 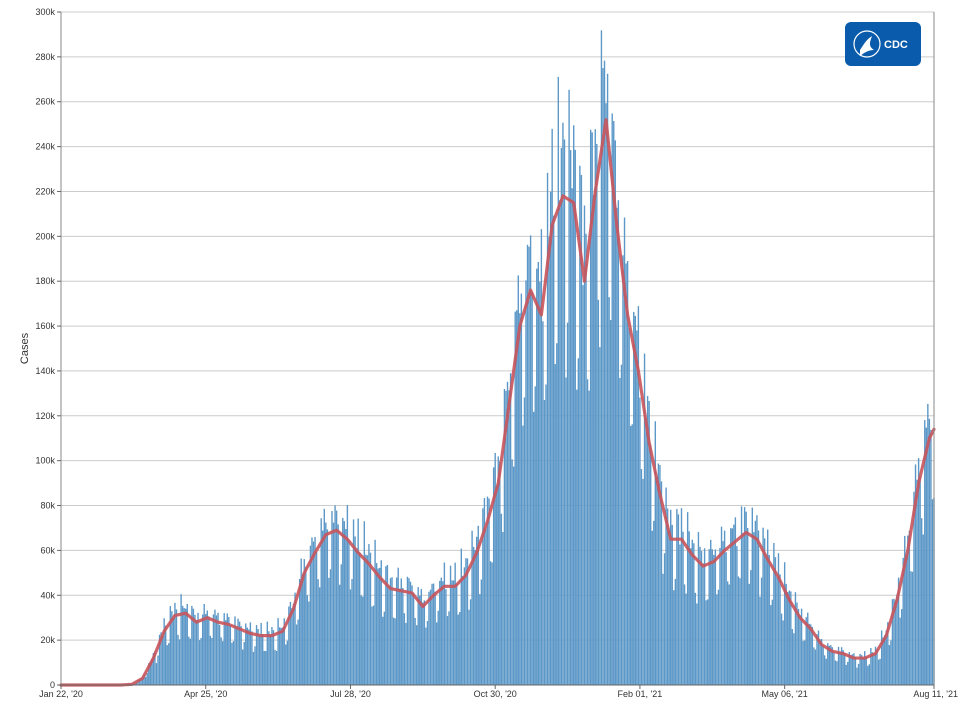 I want to click on y-tick-label: 180k, so click(x=45, y=281).